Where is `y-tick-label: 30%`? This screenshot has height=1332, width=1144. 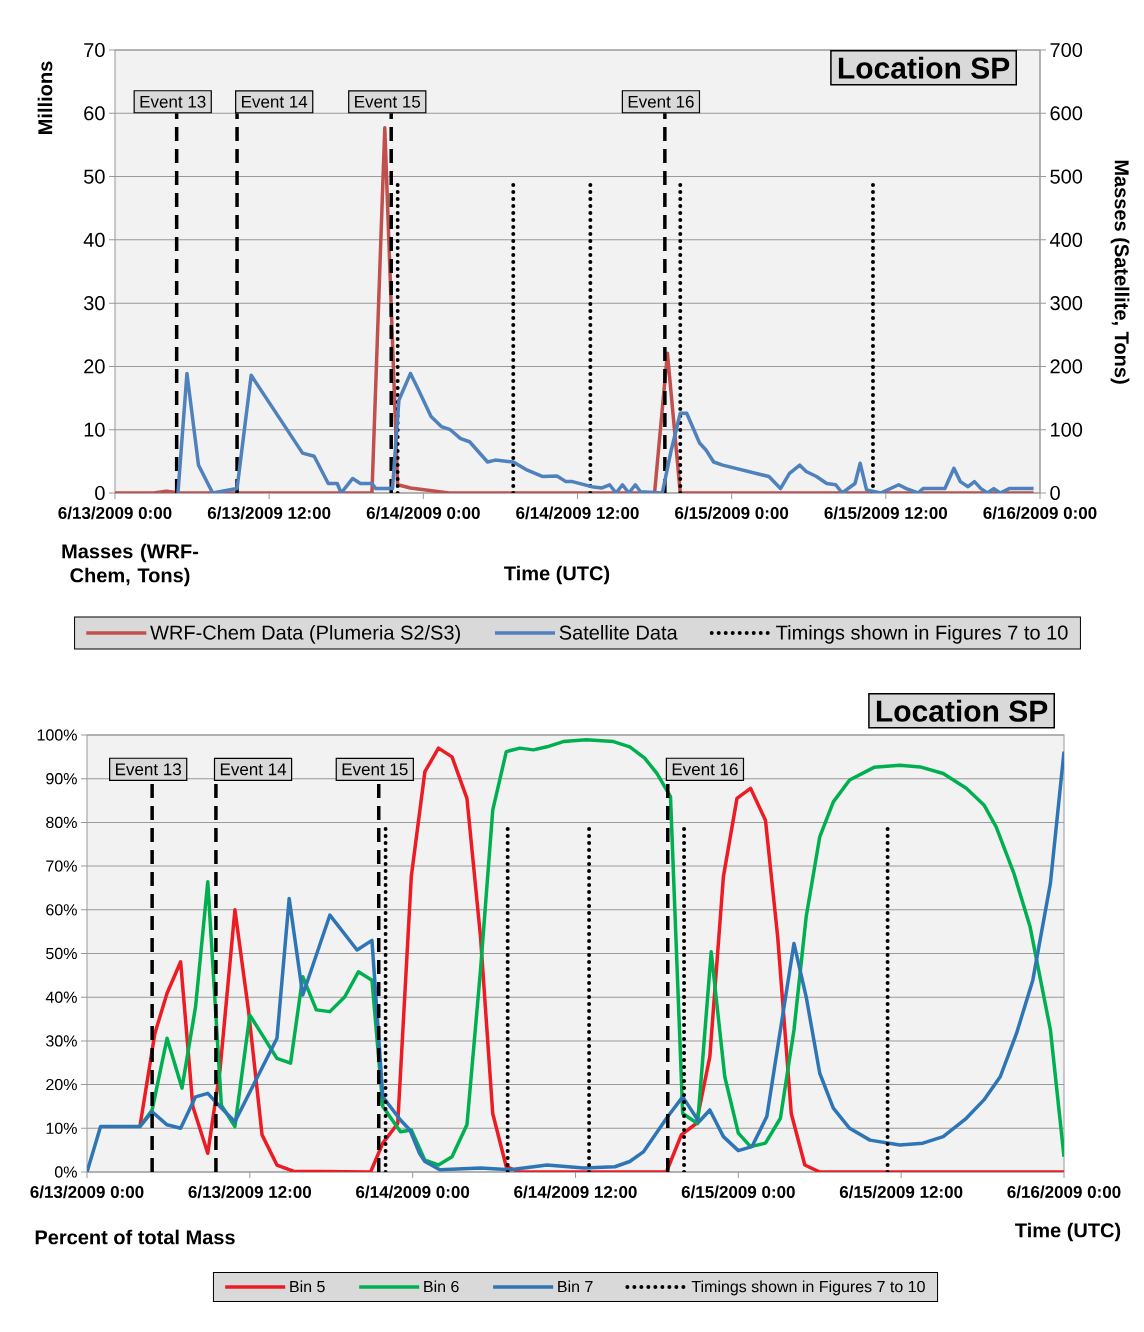
y-tick-label: 30% is located at coordinates (61, 1041).